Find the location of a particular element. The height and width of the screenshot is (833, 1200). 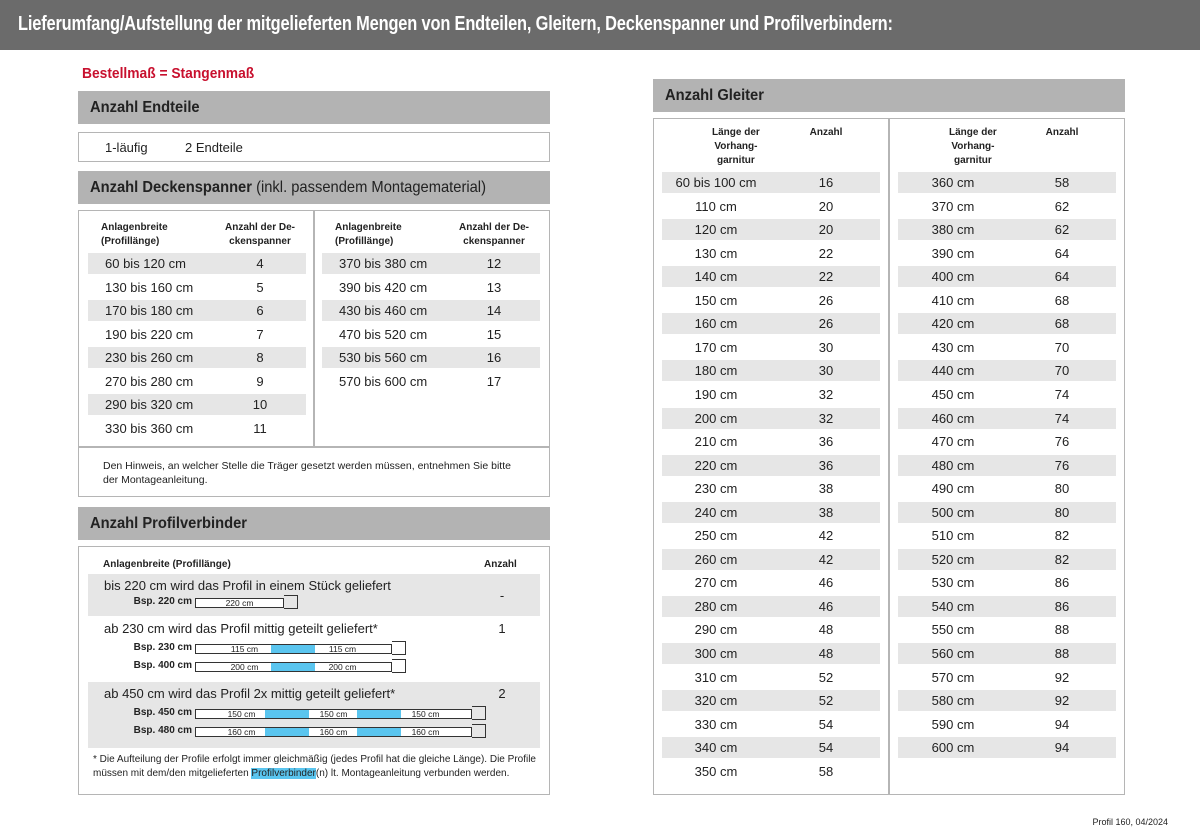

table-row: 390 bis 420 cm 13 is located at coordinates (431, 287).